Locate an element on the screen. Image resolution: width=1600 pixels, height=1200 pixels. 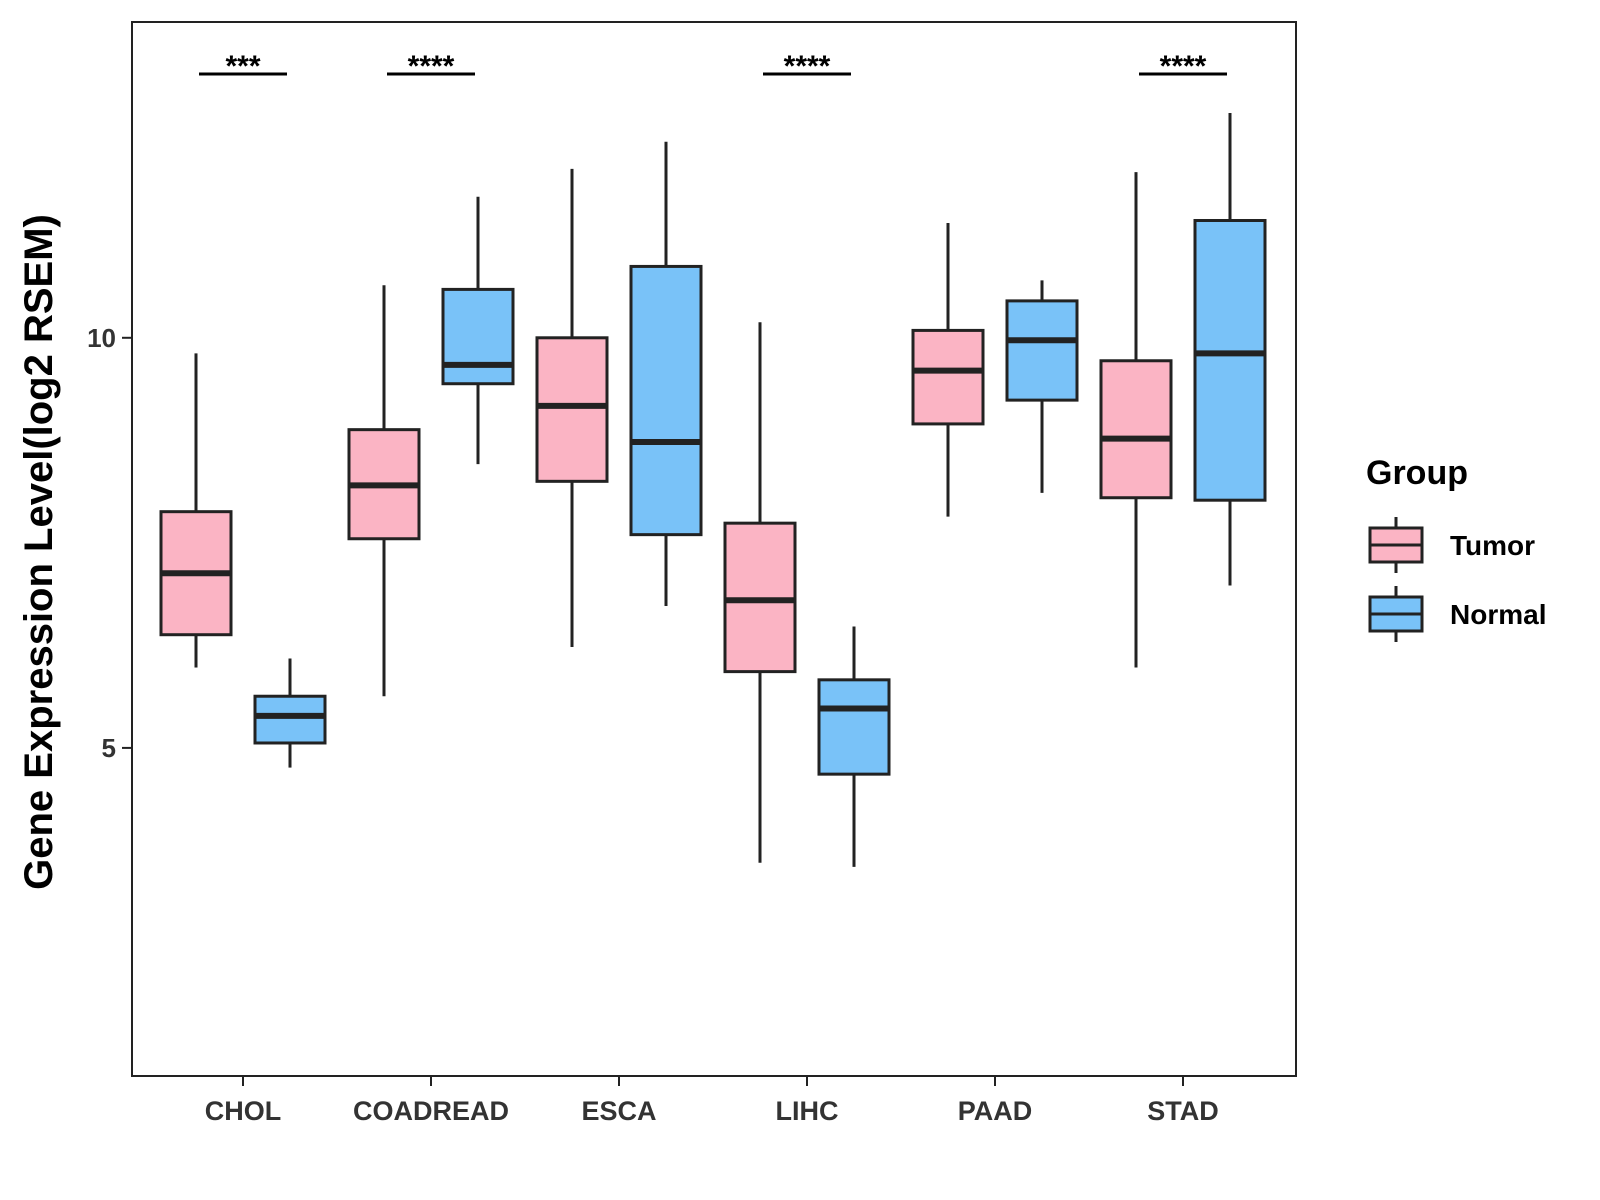
box-coadread-normal is located at coordinates (478, 330).